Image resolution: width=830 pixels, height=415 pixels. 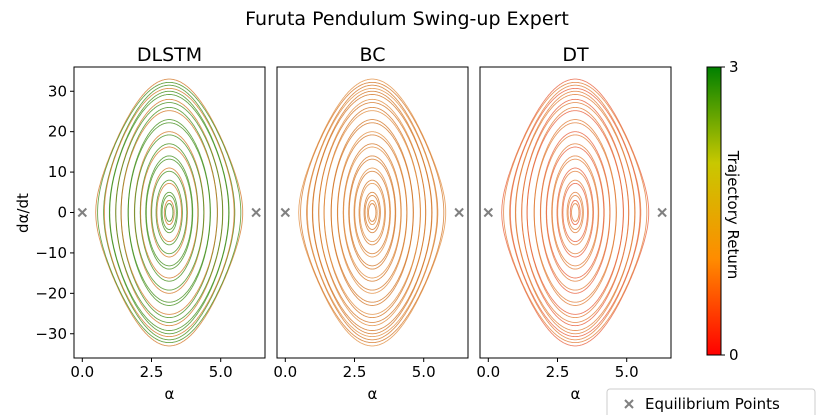 I want to click on colorbar-label: Trajectory Return, so click(x=733, y=215).